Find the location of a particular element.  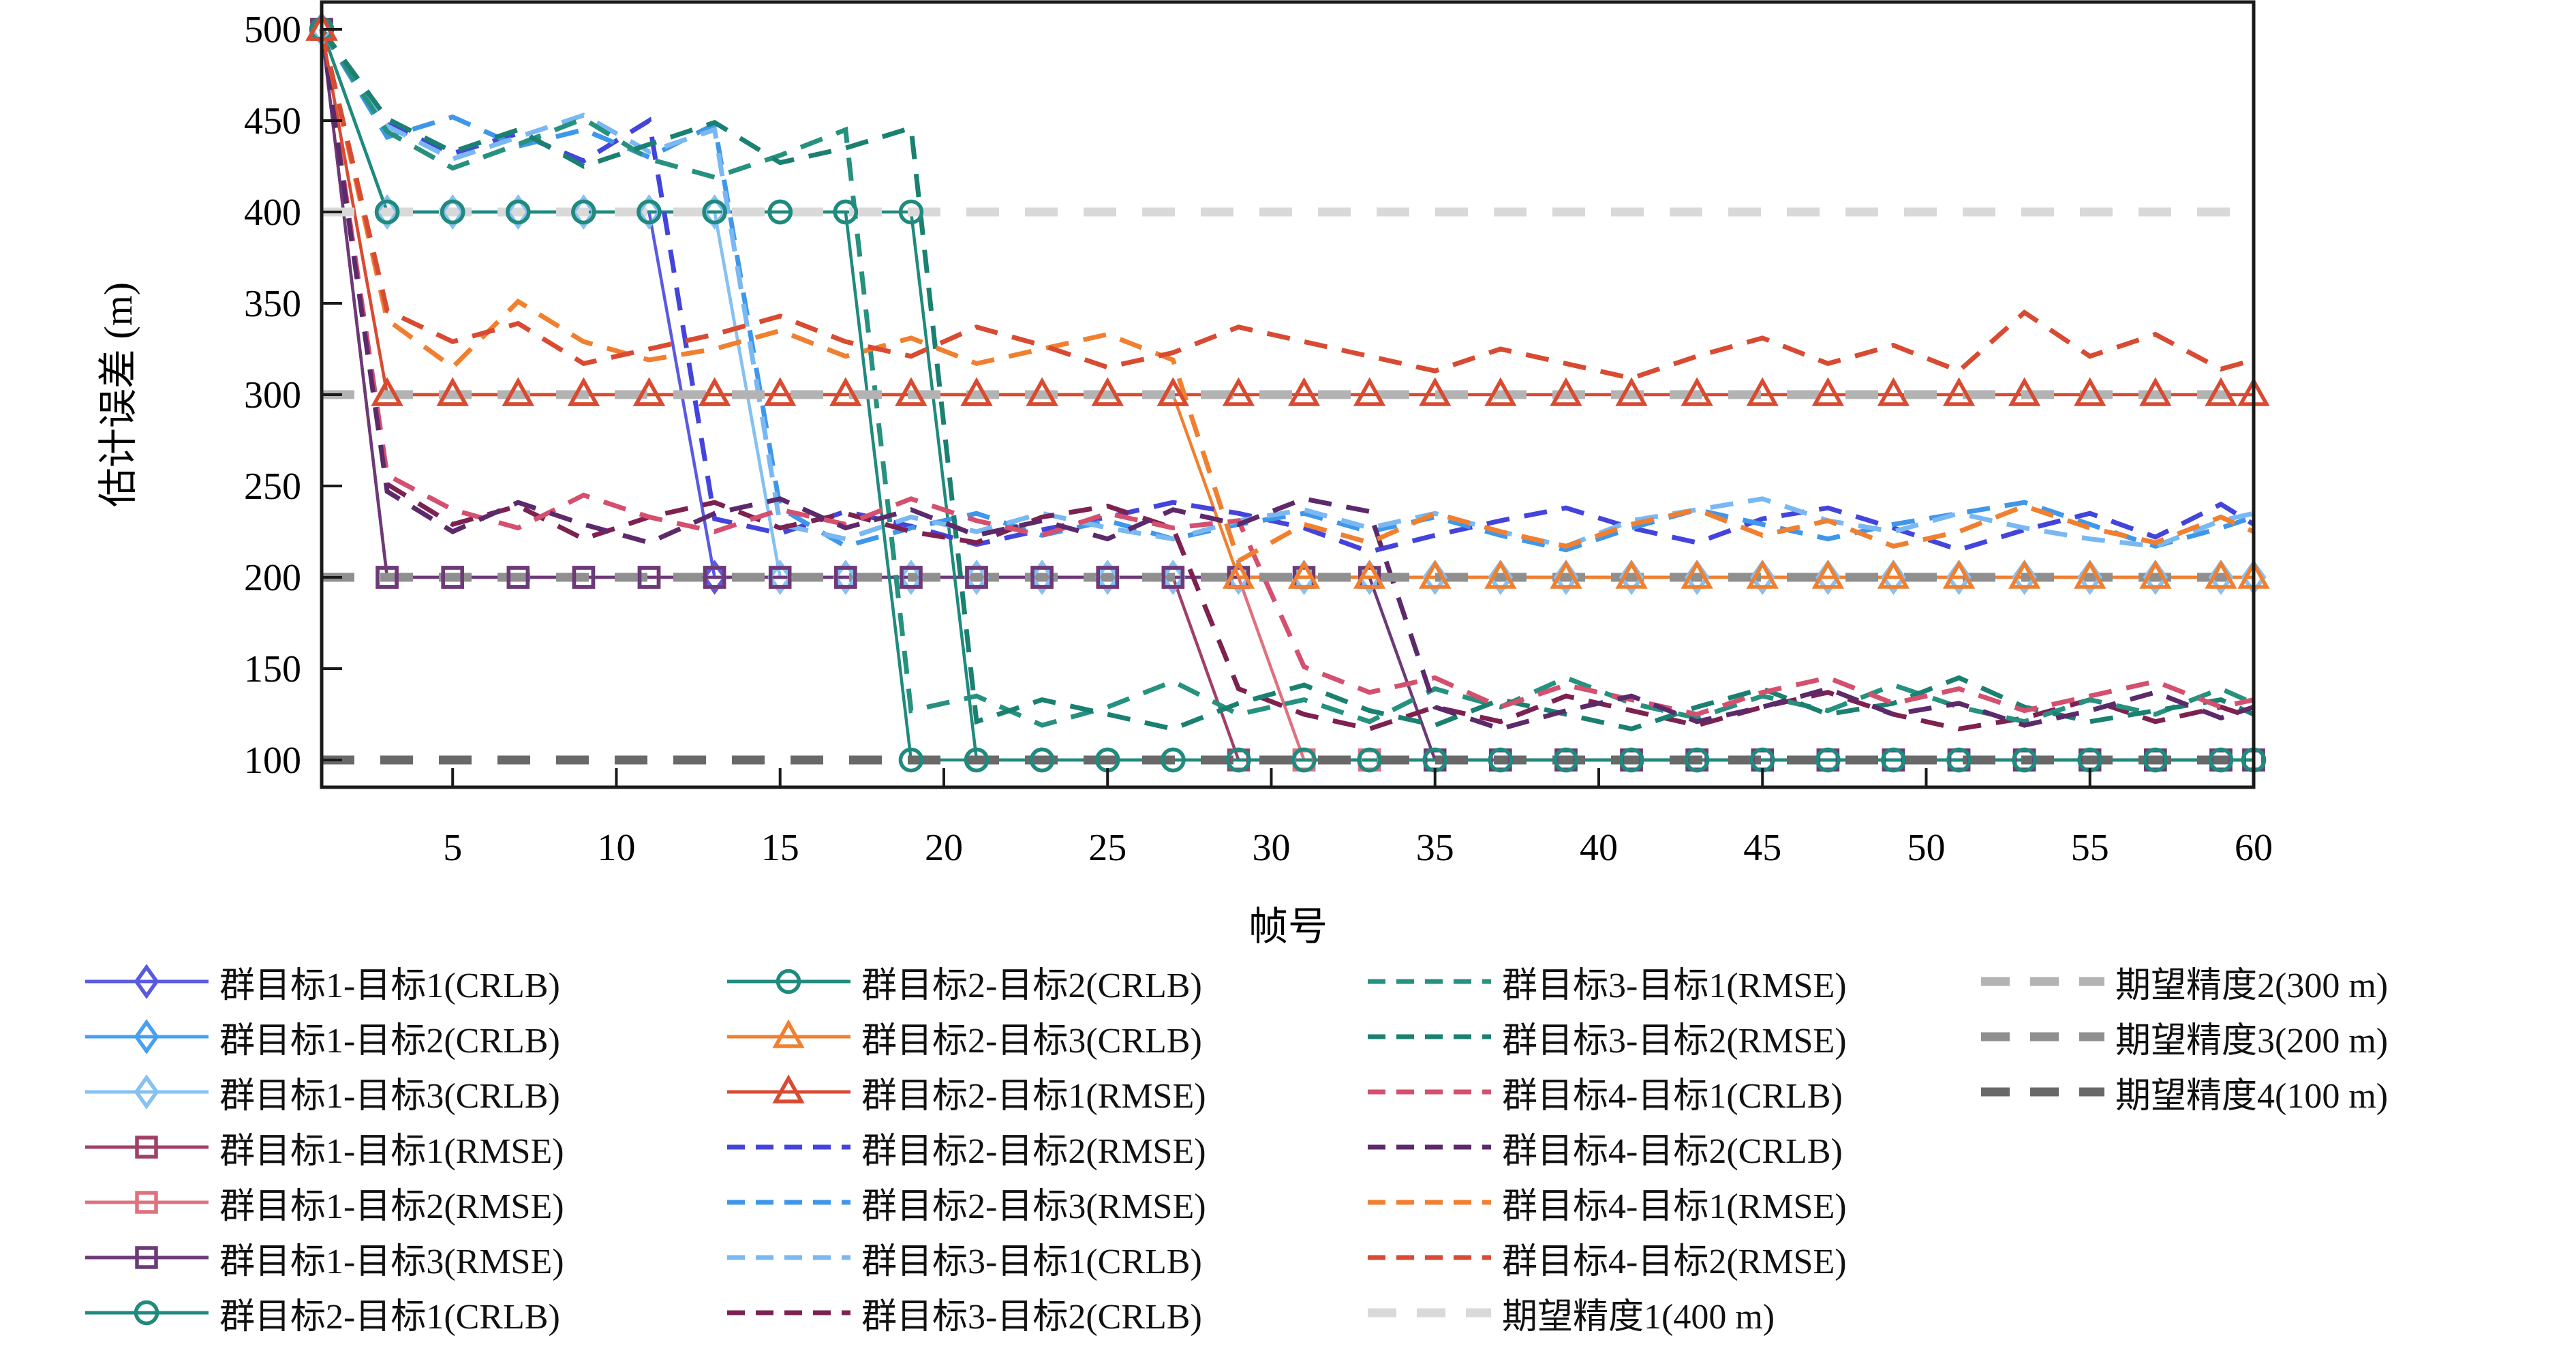

legend-entry: 群目标3-目标1(CRLB) is located at coordinates (966, 1259).